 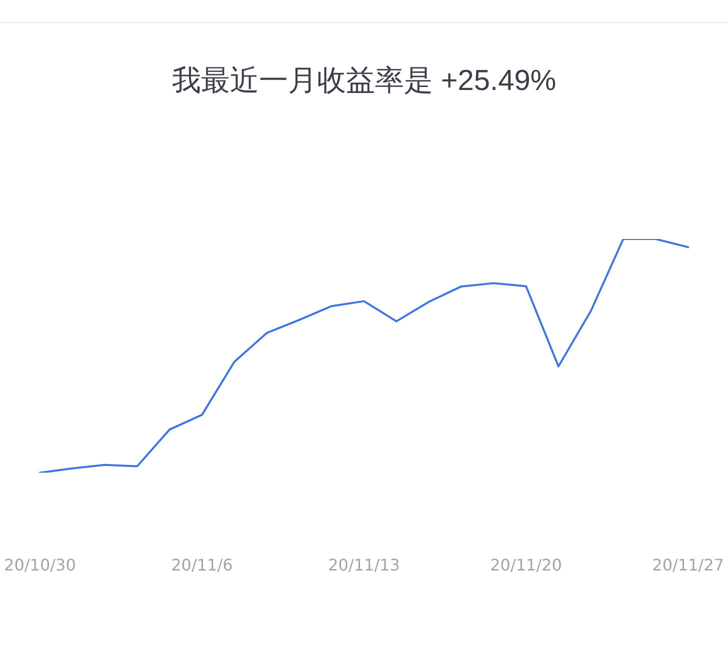 What do you see at coordinates (364, 81) in the screenshot?
I see `chart-title: 我最近一月收益率是 +25.49%` at bounding box center [364, 81].